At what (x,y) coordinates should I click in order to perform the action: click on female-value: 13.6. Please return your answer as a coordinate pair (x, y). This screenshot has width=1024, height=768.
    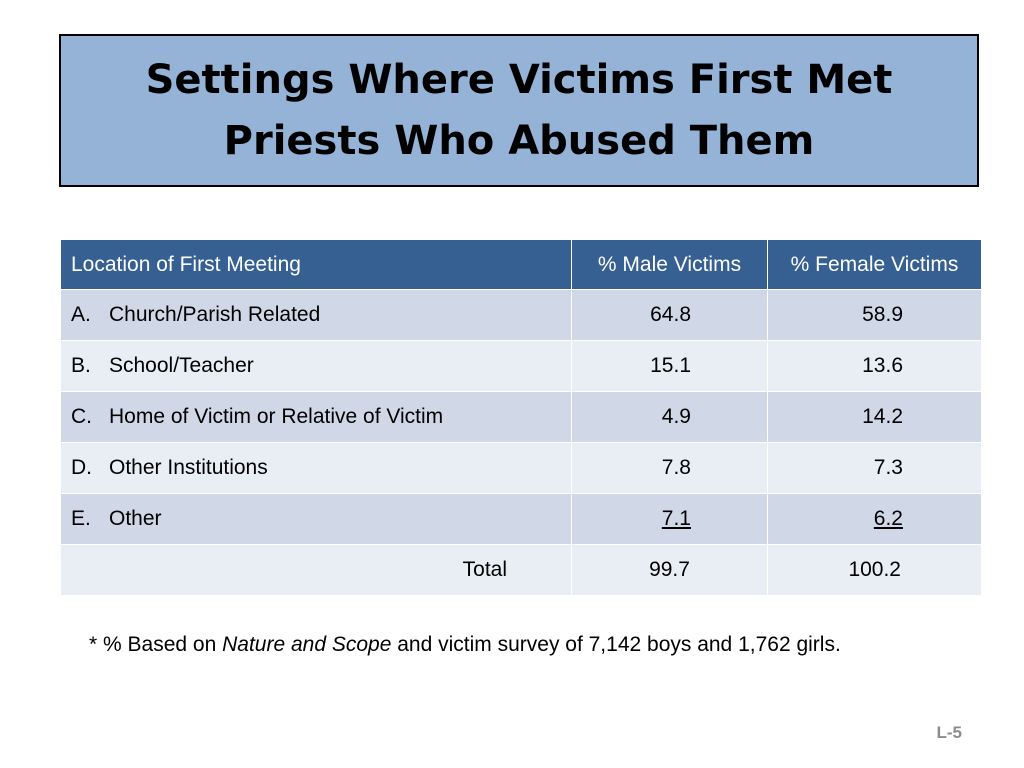
    Looking at the image, I should click on (874, 366).